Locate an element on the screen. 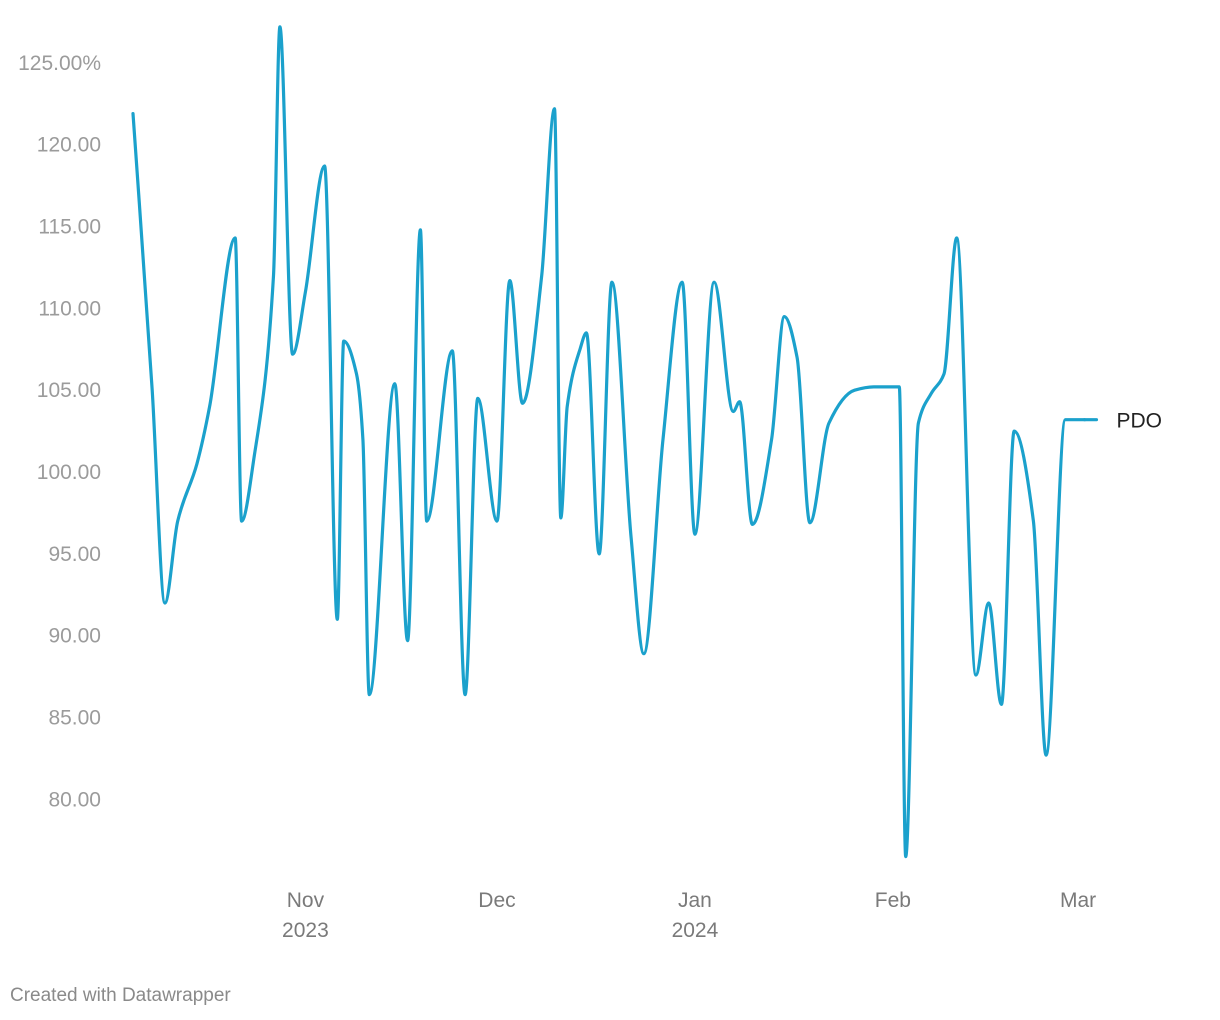 The width and height of the screenshot is (1220, 1020). y-tick-label: 110.00 is located at coordinates (69, 308).